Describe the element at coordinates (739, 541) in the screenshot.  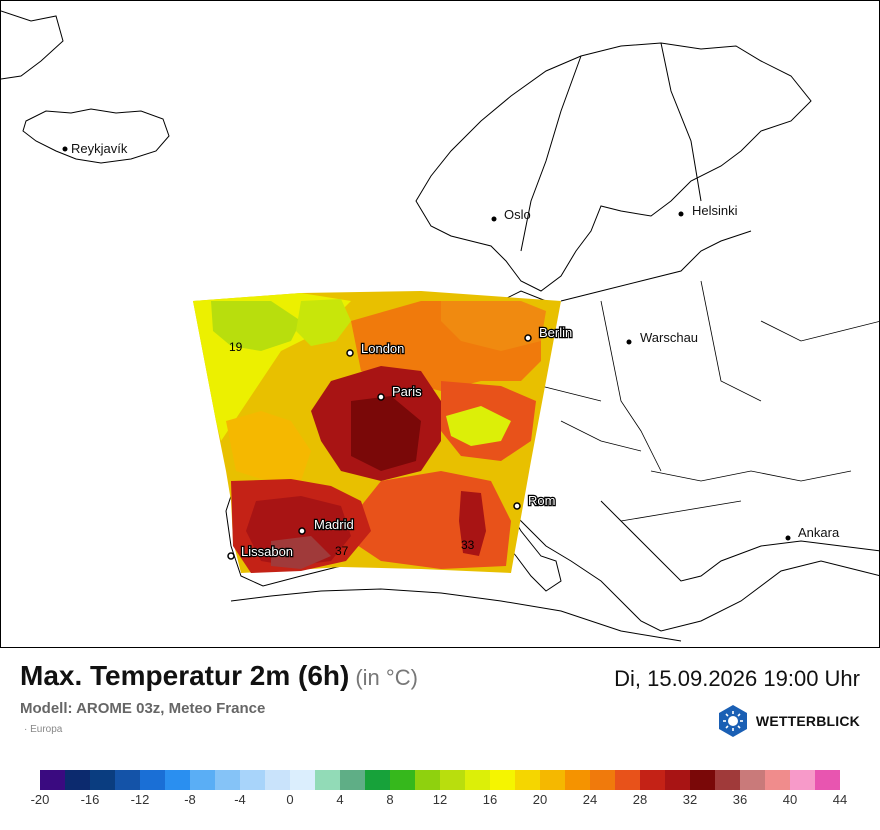
I see `balkan-coast` at that location.